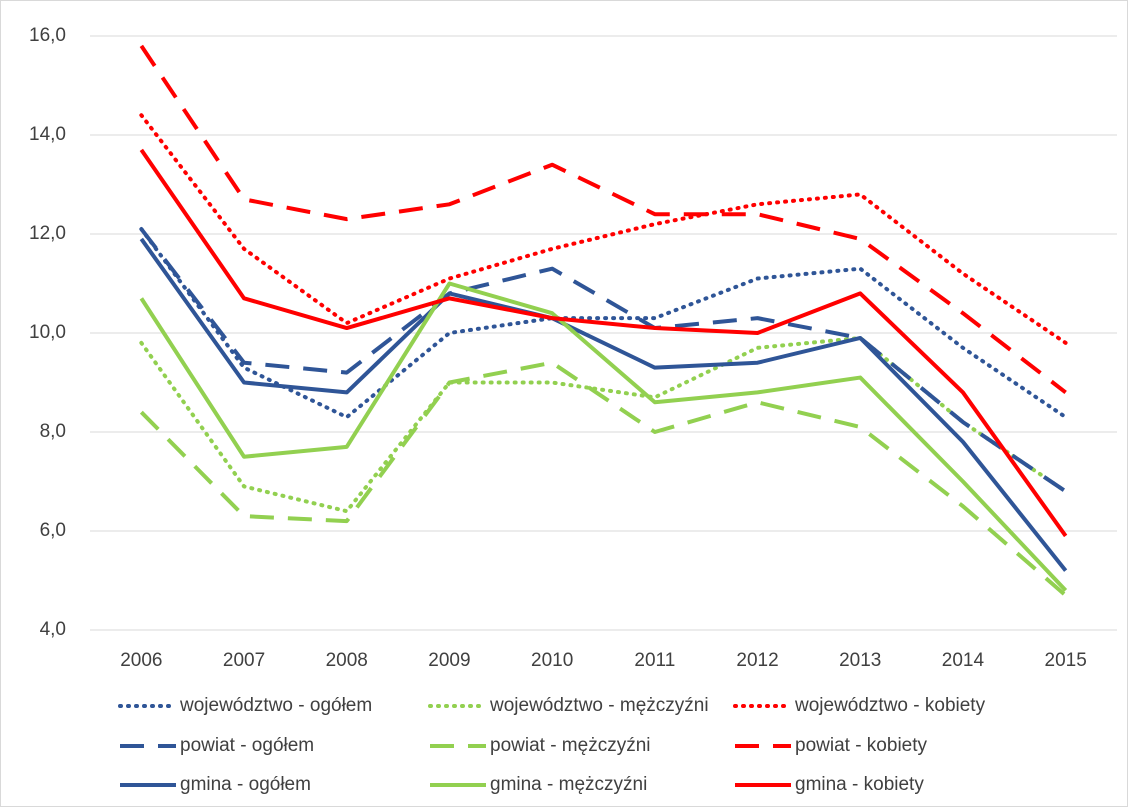 Image resolution: width=1128 pixels, height=807 pixels. I want to click on legend-label: gmina - kobiety, so click(859, 784).